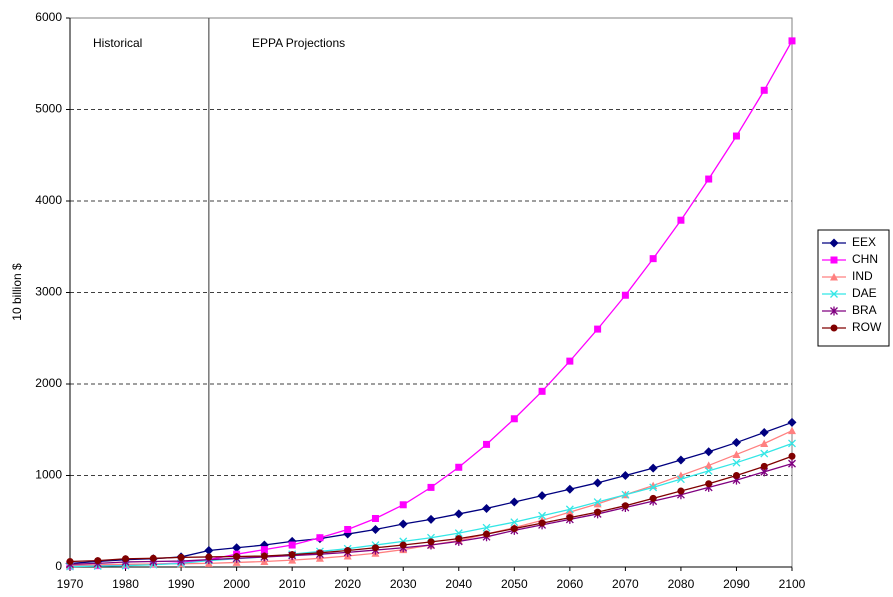 This screenshot has width=893, height=597. Describe the element at coordinates (48, 17) in the screenshot. I see `y-tick-label: 6000` at that location.